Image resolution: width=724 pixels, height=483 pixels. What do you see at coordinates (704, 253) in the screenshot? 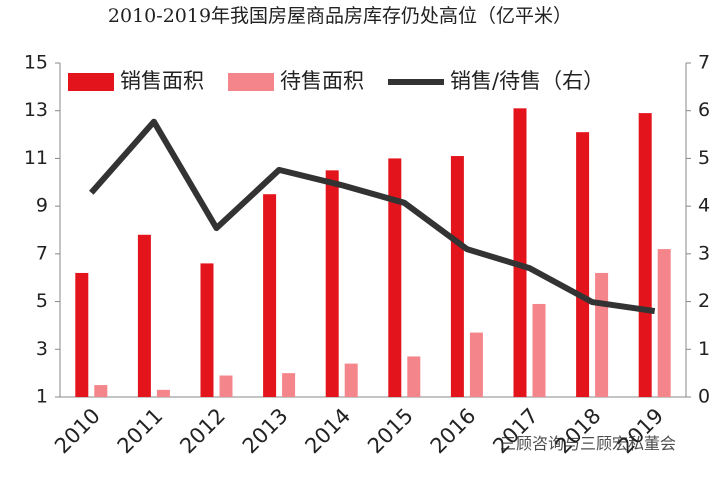
I see `y2-tick-label: 3` at bounding box center [704, 253].